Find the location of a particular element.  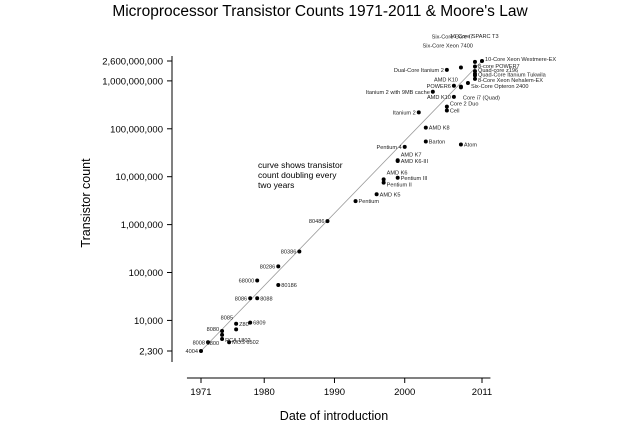

data-point-label: Itanium 2 with 9MB cache is located at coordinates (398, 93).